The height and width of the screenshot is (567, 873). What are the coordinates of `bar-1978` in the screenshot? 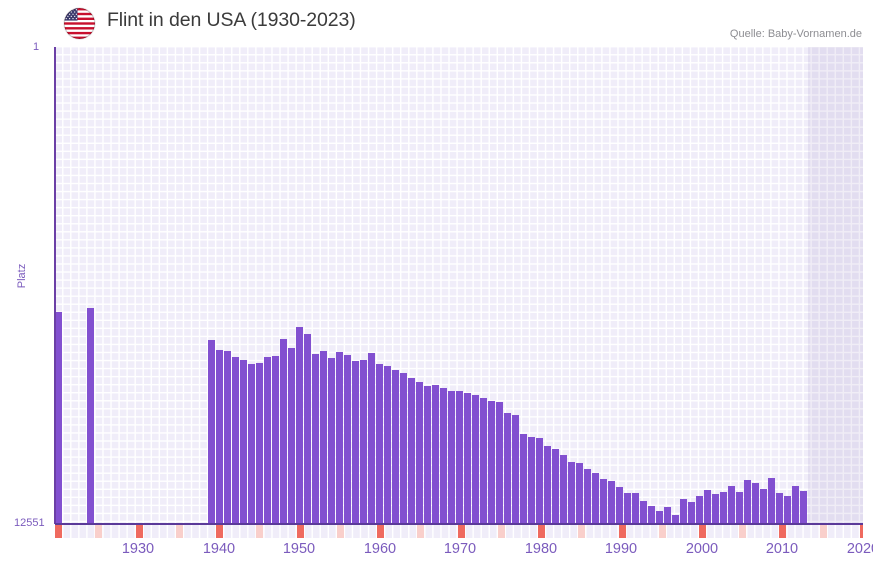 It's located at (459, 457).